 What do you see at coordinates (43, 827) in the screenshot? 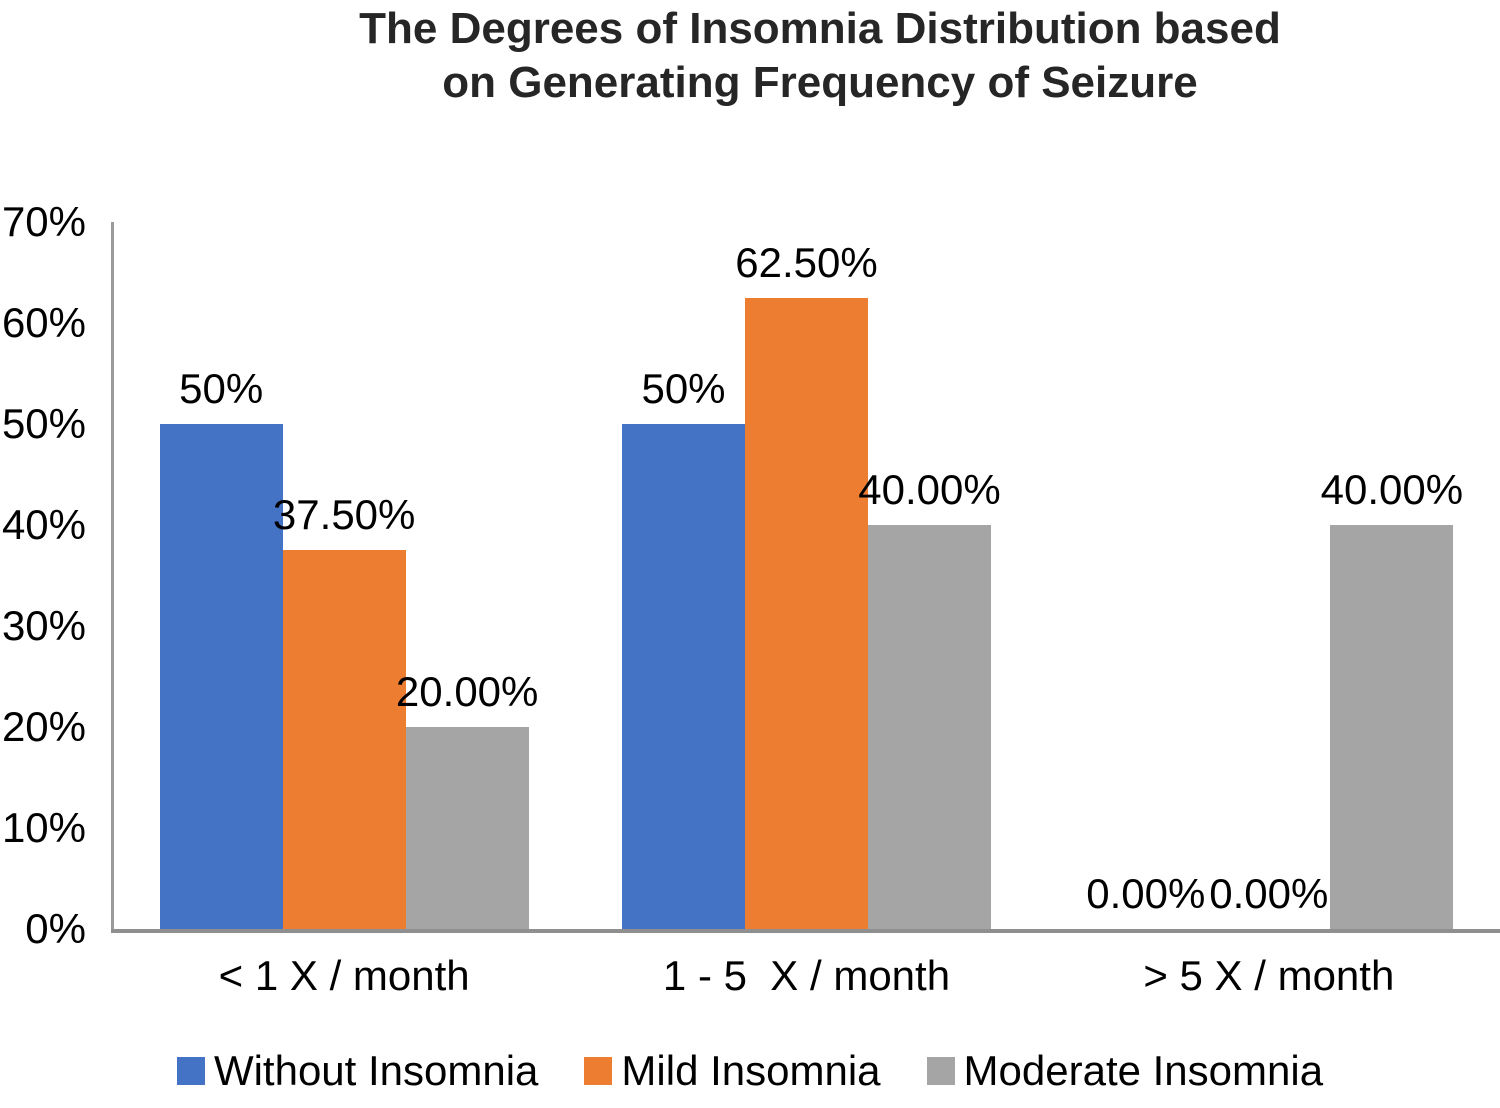
I see `y-tick-label: 10%` at bounding box center [43, 827].